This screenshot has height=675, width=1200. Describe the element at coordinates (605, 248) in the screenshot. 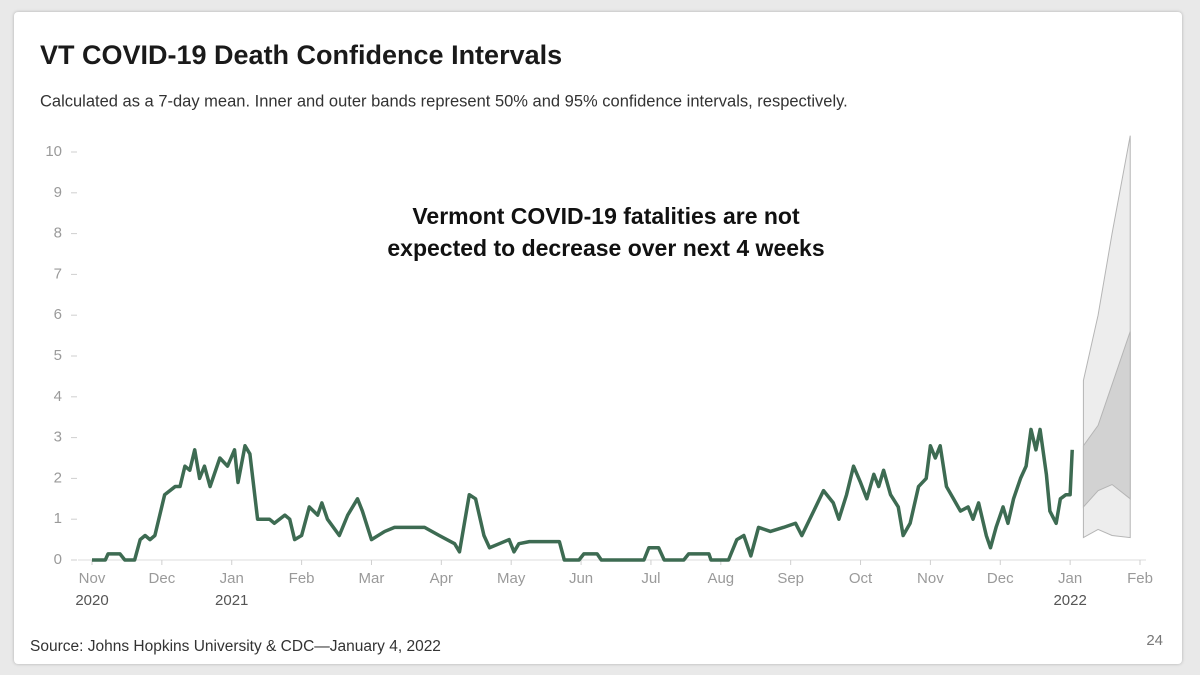

I see `annotation: expected to decrease over next 4 weeks` at that location.